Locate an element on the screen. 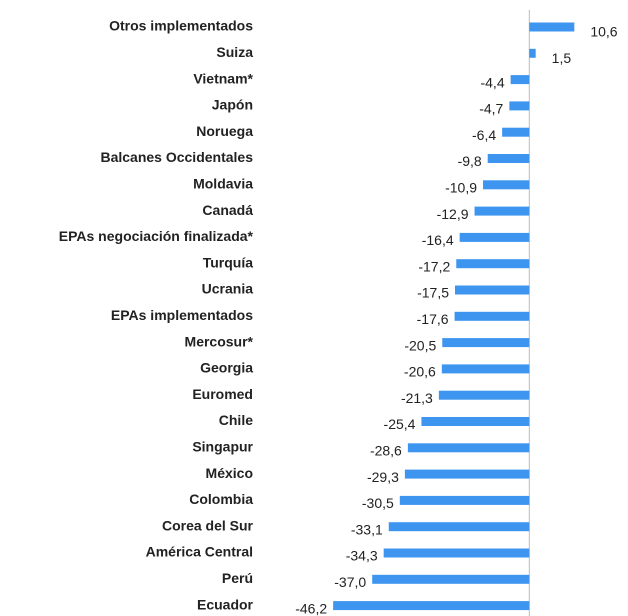  category-label: Euromed is located at coordinates (222, 394).